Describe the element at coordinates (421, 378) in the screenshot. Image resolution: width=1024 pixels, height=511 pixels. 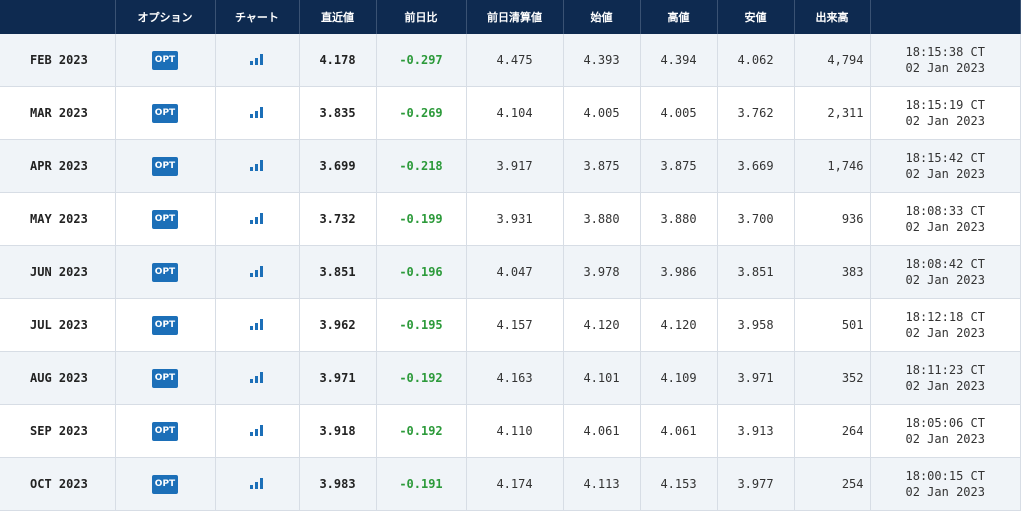
I see `price-change: -0.192` at that location.